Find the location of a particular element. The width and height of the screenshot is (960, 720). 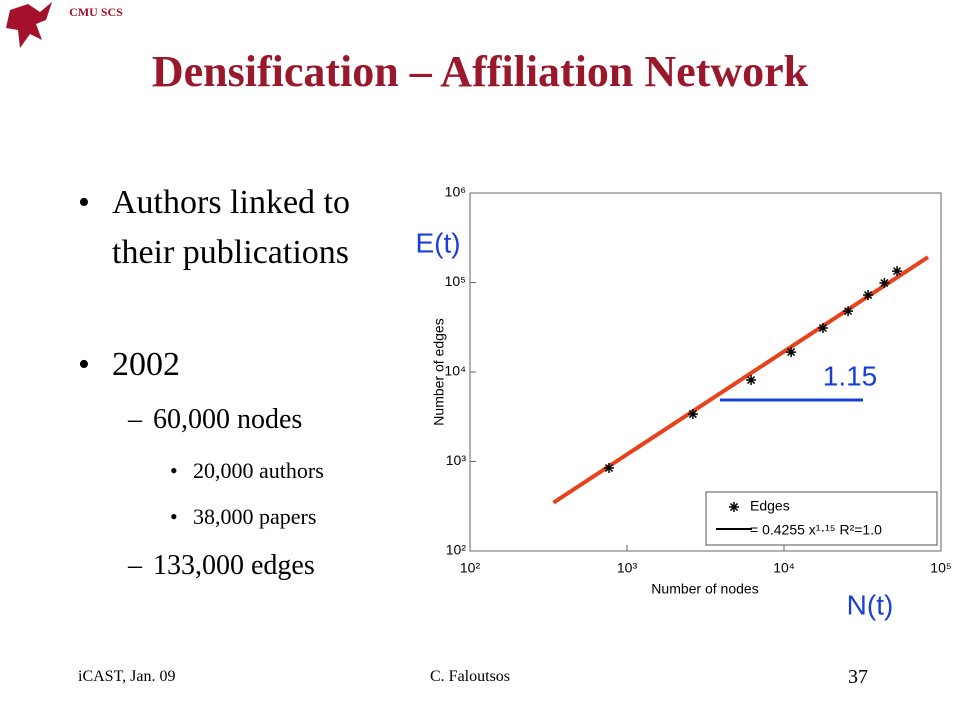

y-tick-label: 10⁴ is located at coordinates (455, 371).